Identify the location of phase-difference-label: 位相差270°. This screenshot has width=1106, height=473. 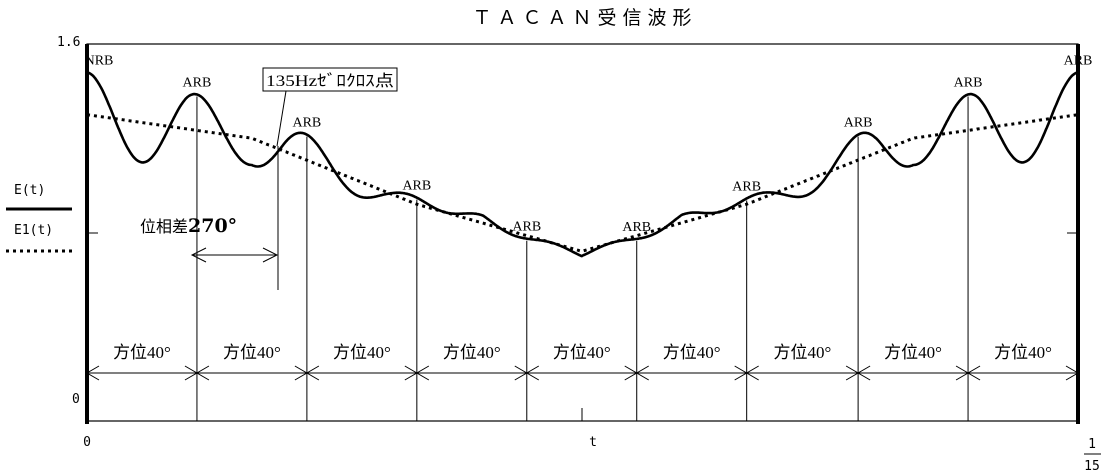
(188, 226).